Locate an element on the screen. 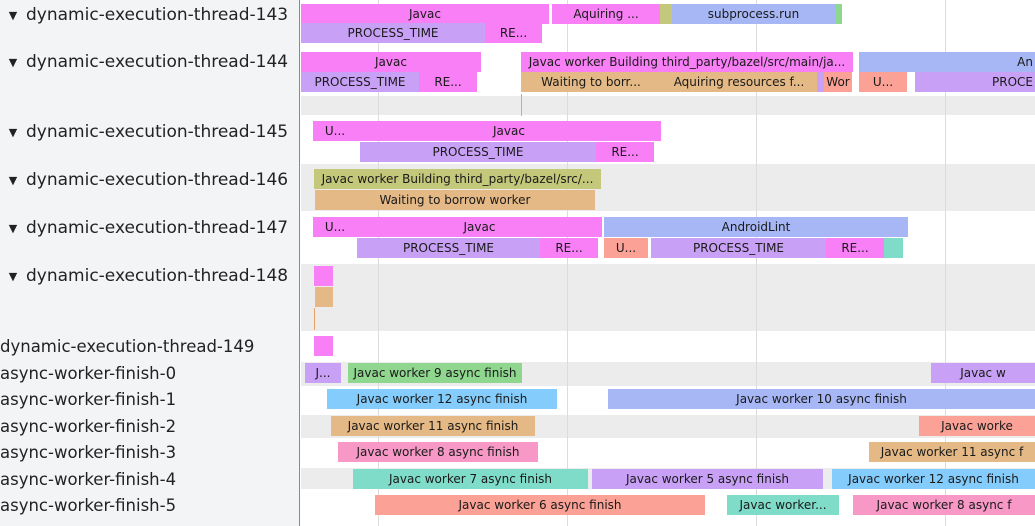 Image resolution: width=1035 pixels, height=526 pixels. slice-async-finish: Javac worker 9 async finish is located at coordinates (435, 373).